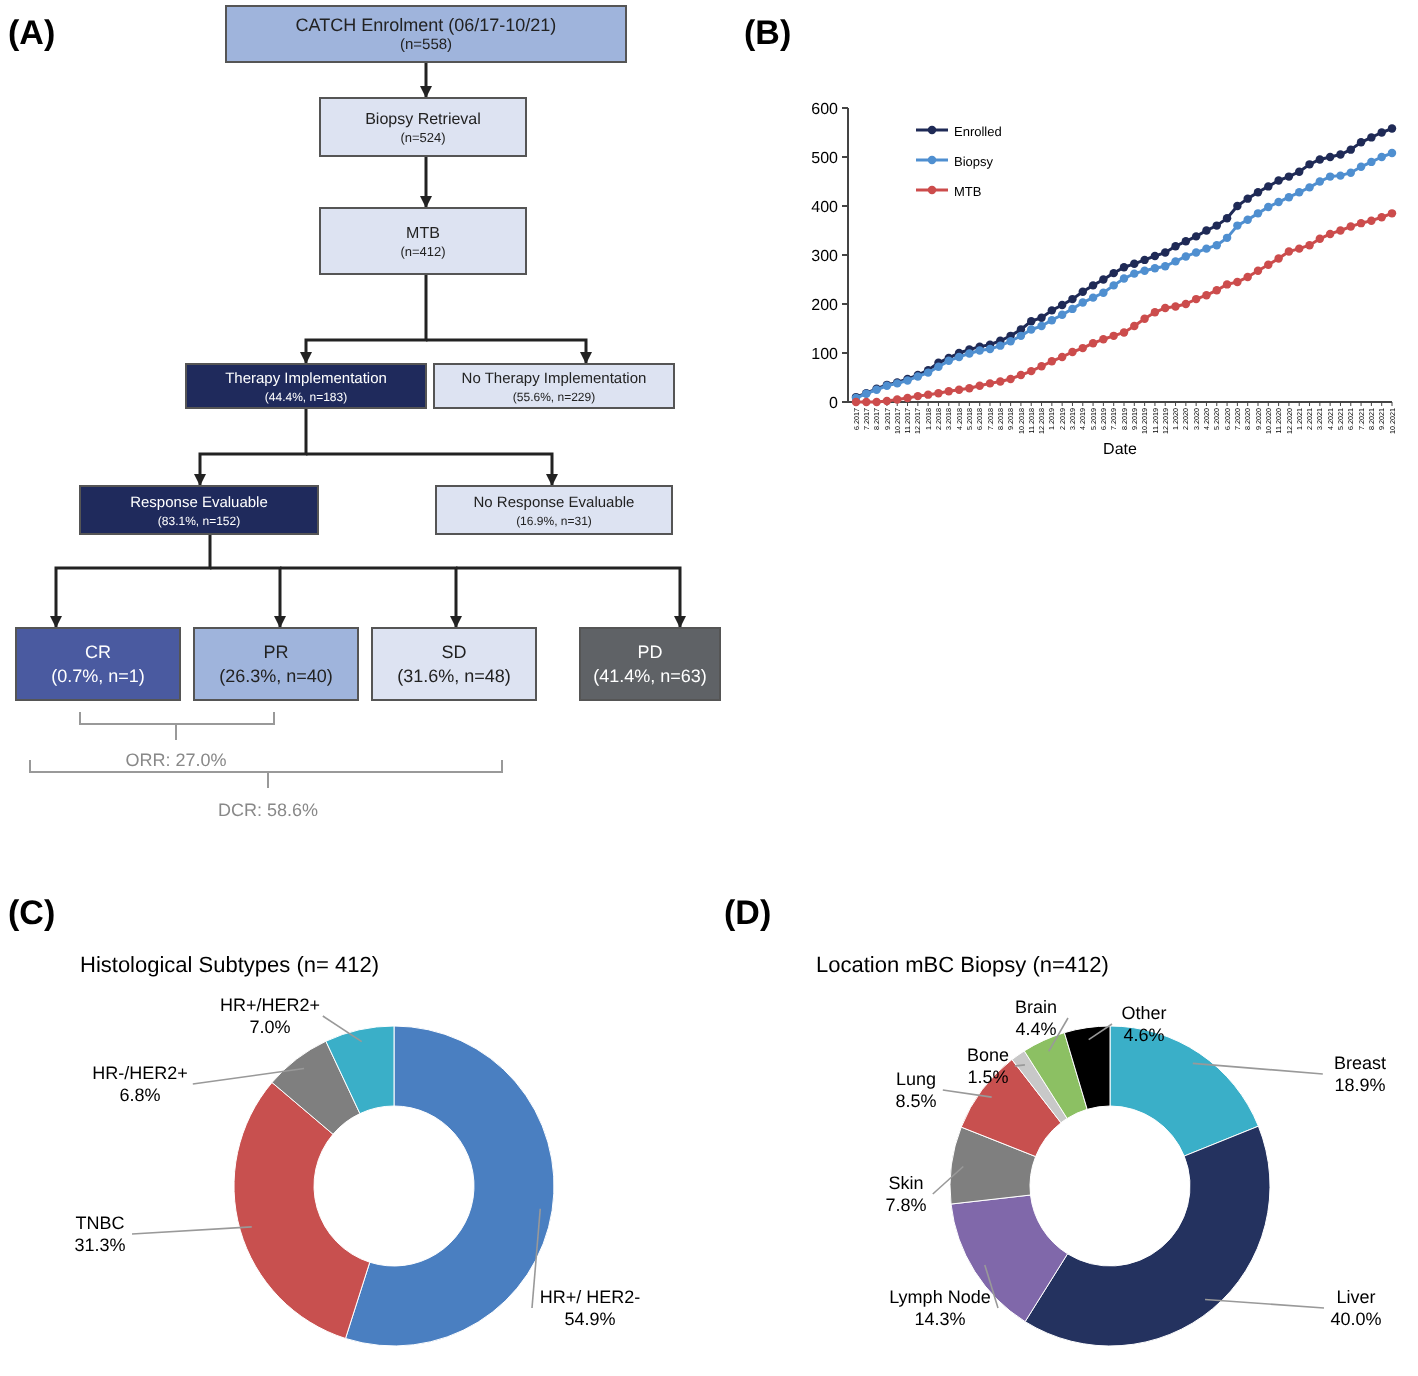 This screenshot has height=1376, width=1418. Describe the element at coordinates (768, 33) in the screenshot. I see `chart-title: (B)` at that location.